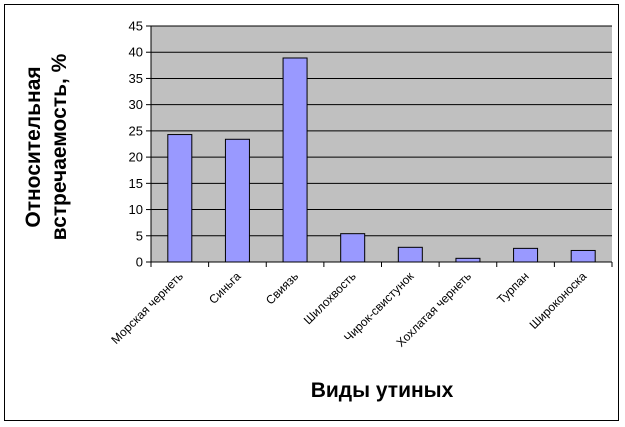 The width and height of the screenshot is (625, 427). Describe the element at coordinates (147, 308) in the screenshot. I see `x-tick-label: Морская чернеть` at that location.